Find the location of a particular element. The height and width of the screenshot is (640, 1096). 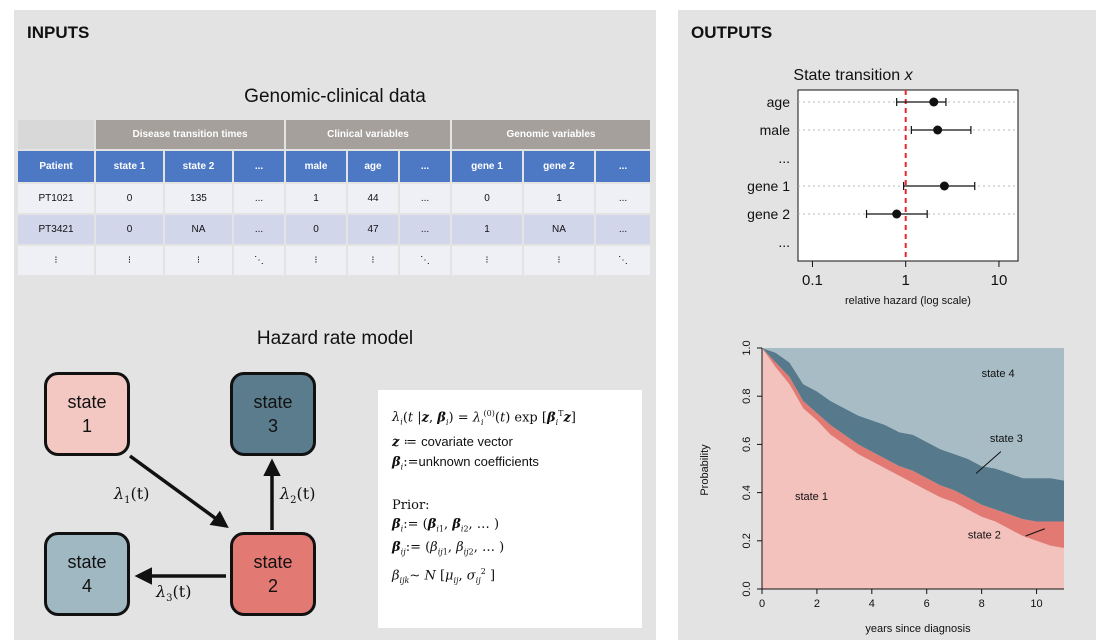

area-x-tick-label: 0 is located at coordinates (762, 604).